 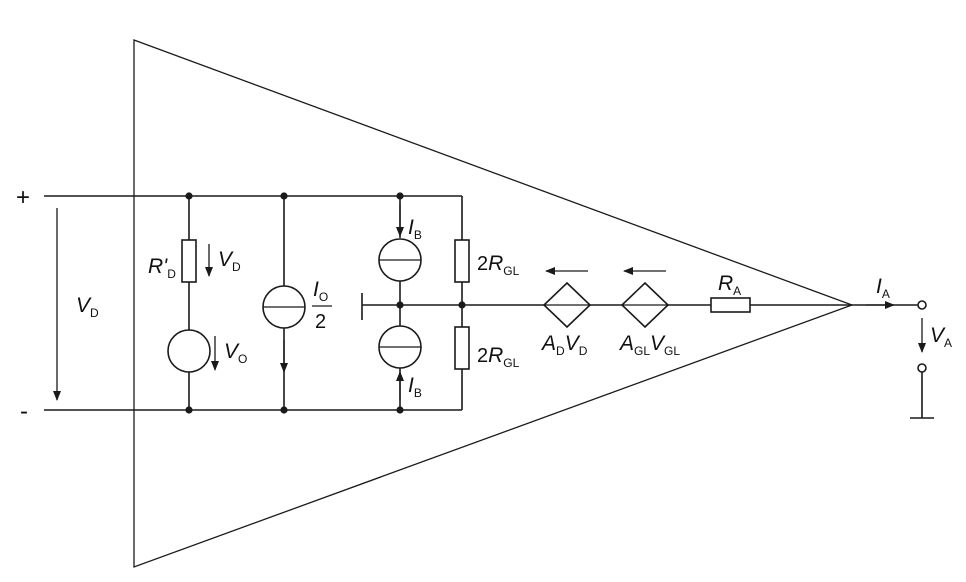 What do you see at coordinates (941, 337) in the screenshot?
I see `va-label: VA` at bounding box center [941, 337].